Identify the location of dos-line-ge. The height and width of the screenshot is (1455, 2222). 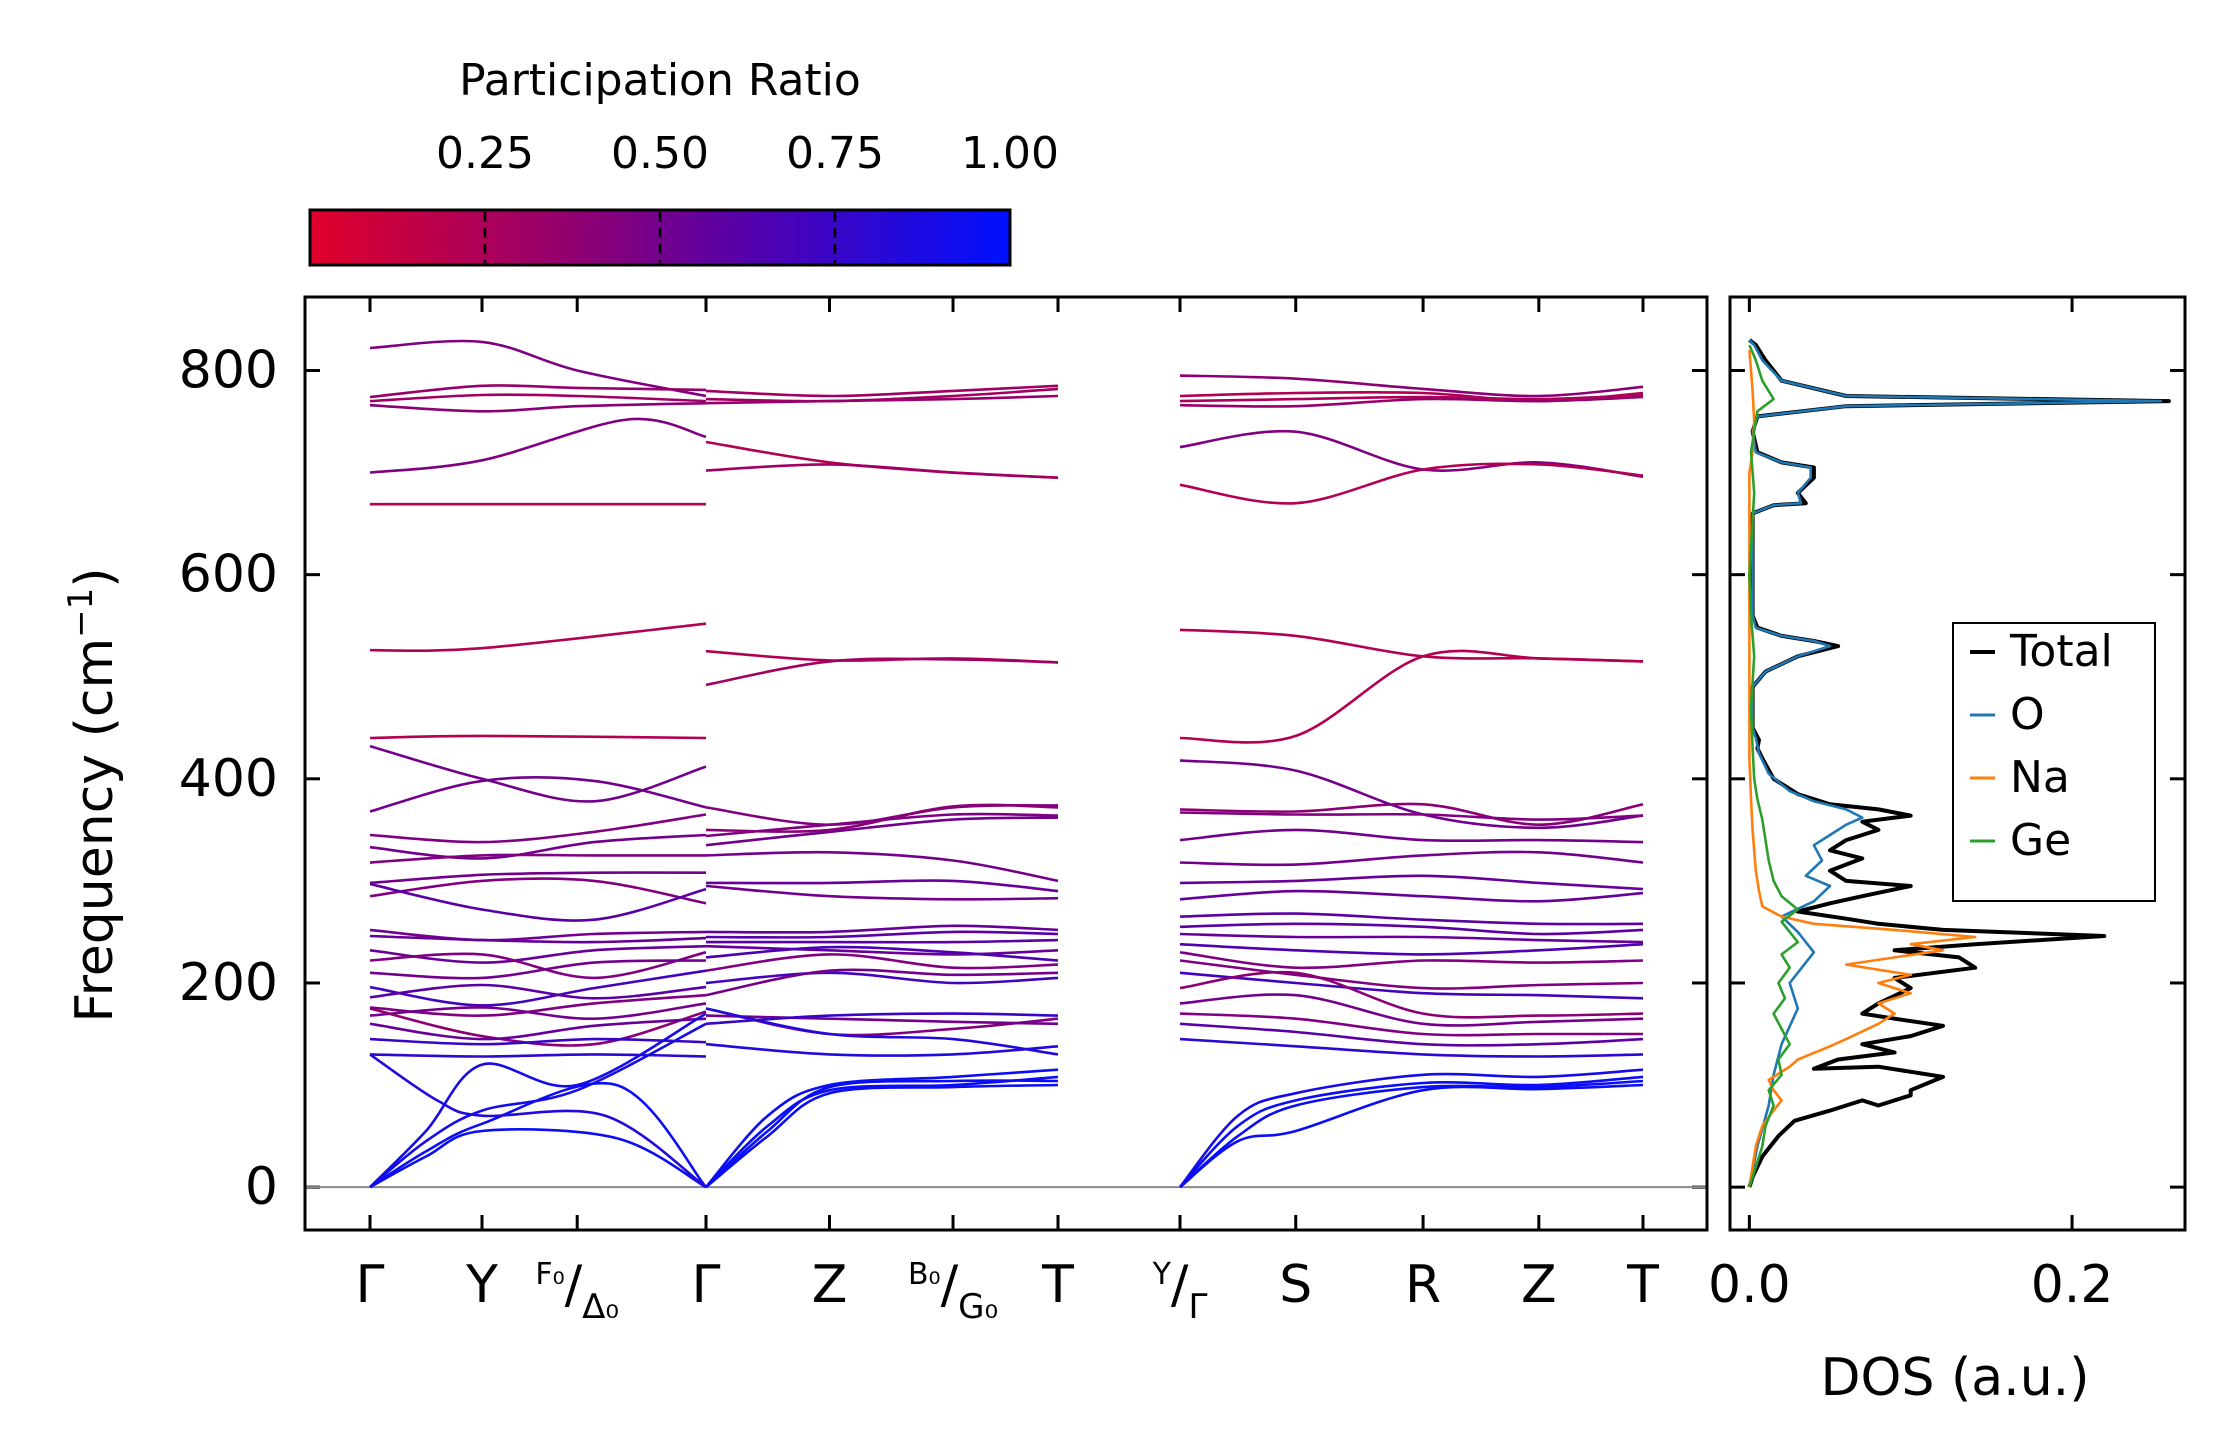
(1774, 766).